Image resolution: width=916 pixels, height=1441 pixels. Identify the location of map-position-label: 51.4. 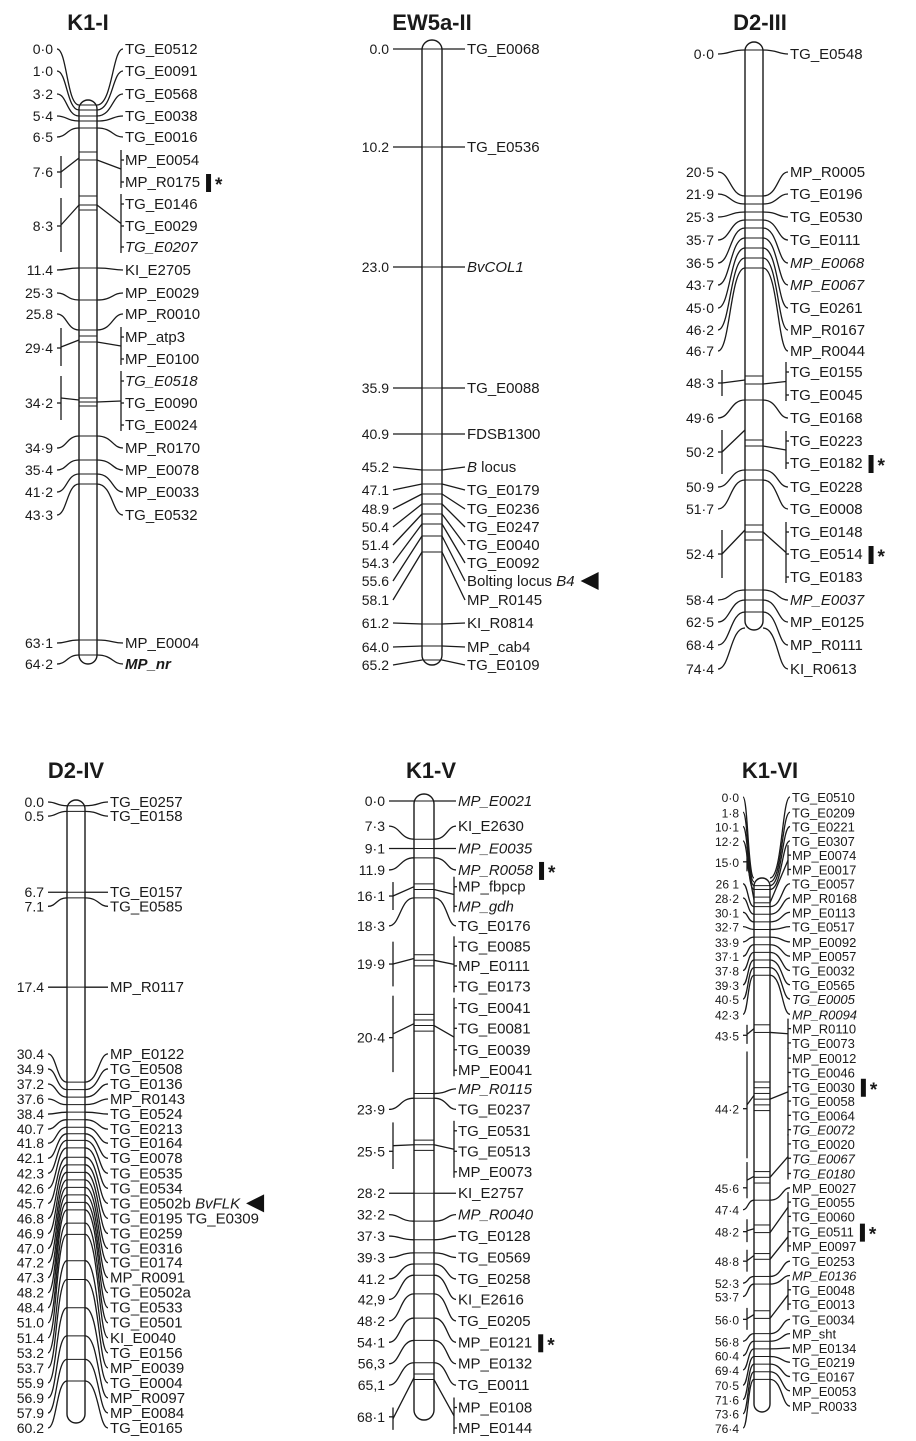
(375, 545).